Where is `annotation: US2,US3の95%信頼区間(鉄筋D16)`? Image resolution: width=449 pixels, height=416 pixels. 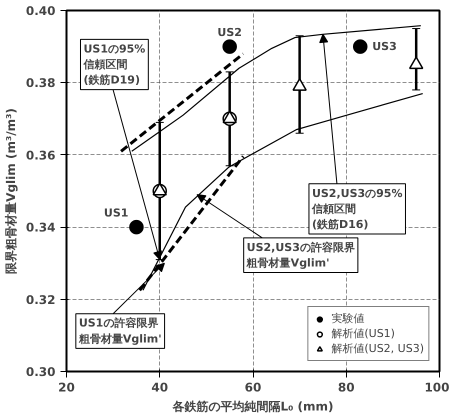 annotation: US2,US3の95%信頼区間(鉄筋D16) is located at coordinates (356, 208).